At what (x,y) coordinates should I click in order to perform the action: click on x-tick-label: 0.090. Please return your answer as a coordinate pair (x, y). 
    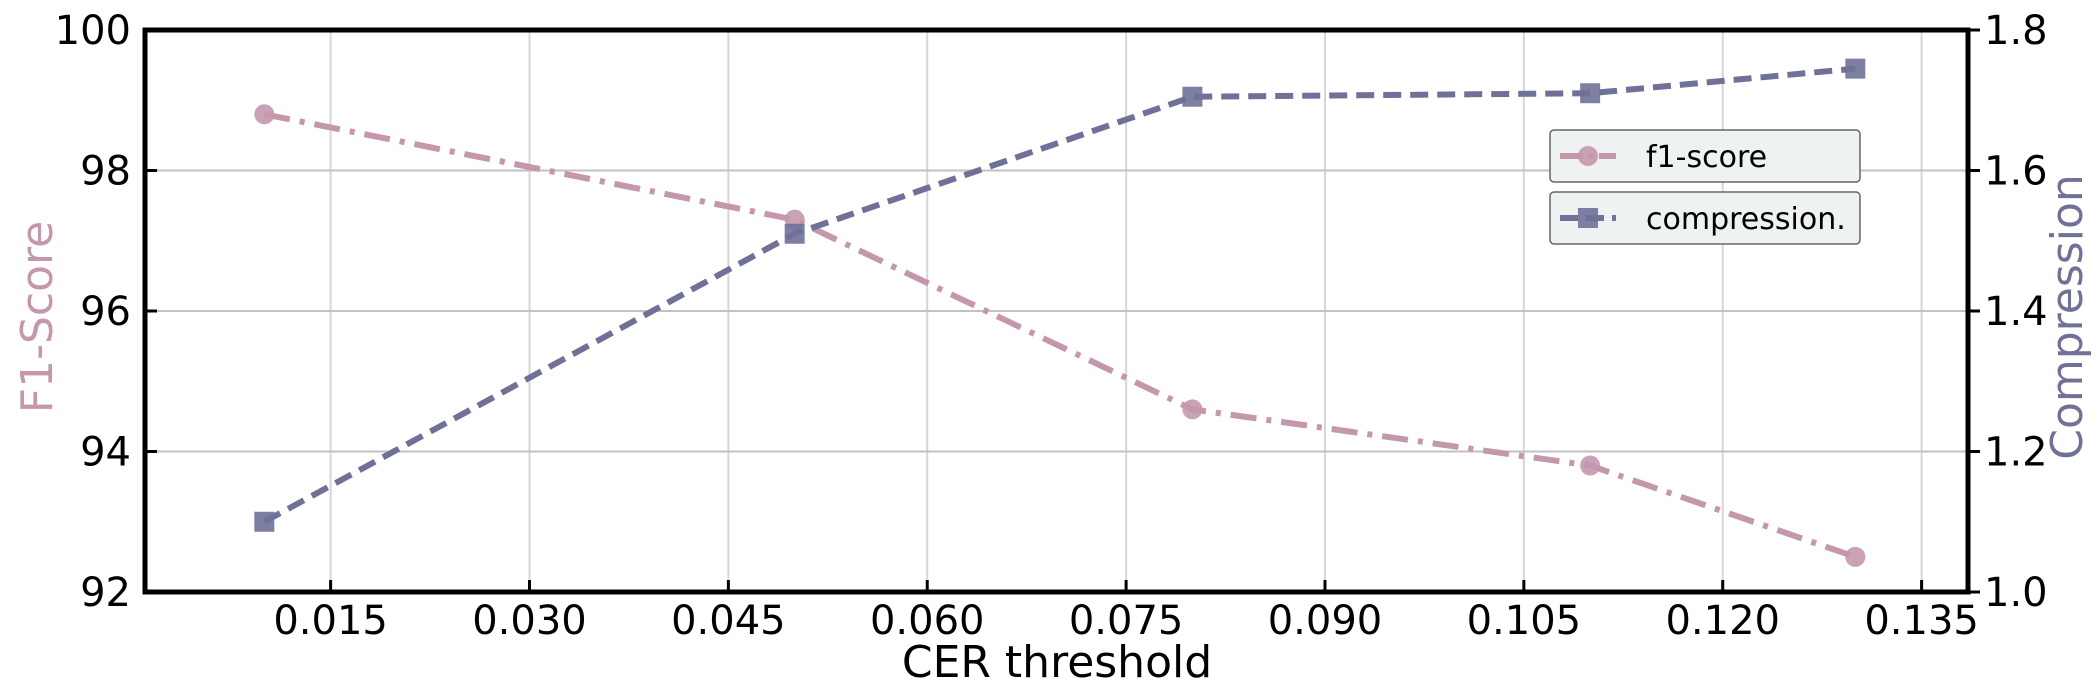
    Looking at the image, I should click on (1325, 621).